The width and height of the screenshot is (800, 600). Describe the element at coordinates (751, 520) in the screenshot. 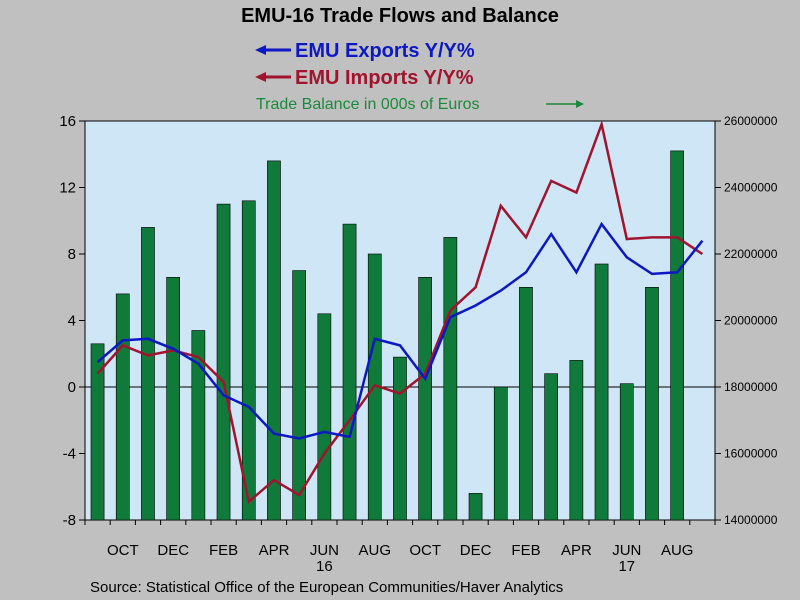

I see `right-tick-label: 14000000` at that location.